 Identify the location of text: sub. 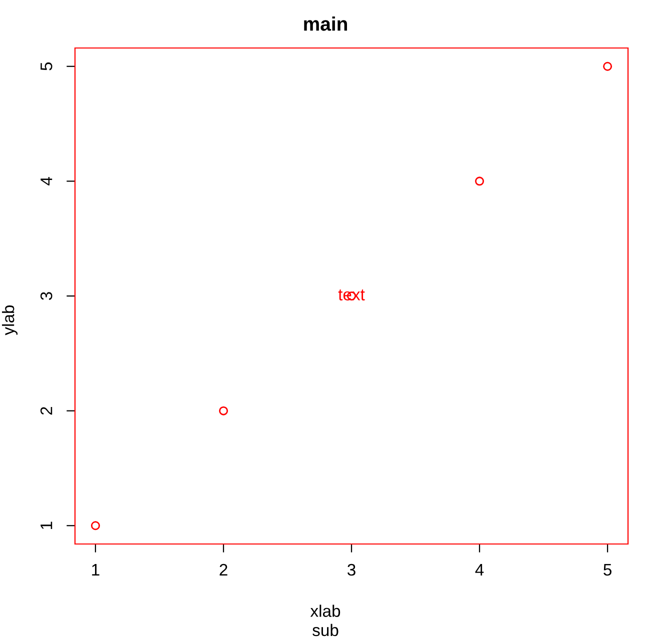
(325, 630).